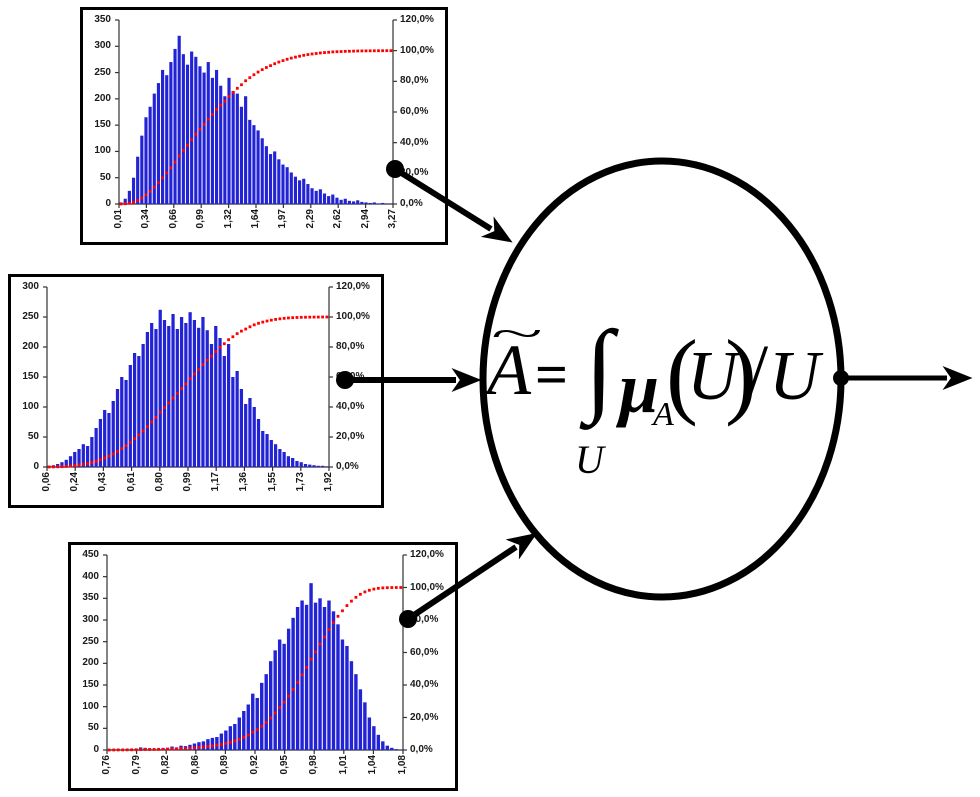 This screenshot has height=797, width=980. Describe the element at coordinates (668, 402) in the screenshot. I see `fuzzy-average-formula: ~ A = ∫ U μ A ( U ) / U` at that location.